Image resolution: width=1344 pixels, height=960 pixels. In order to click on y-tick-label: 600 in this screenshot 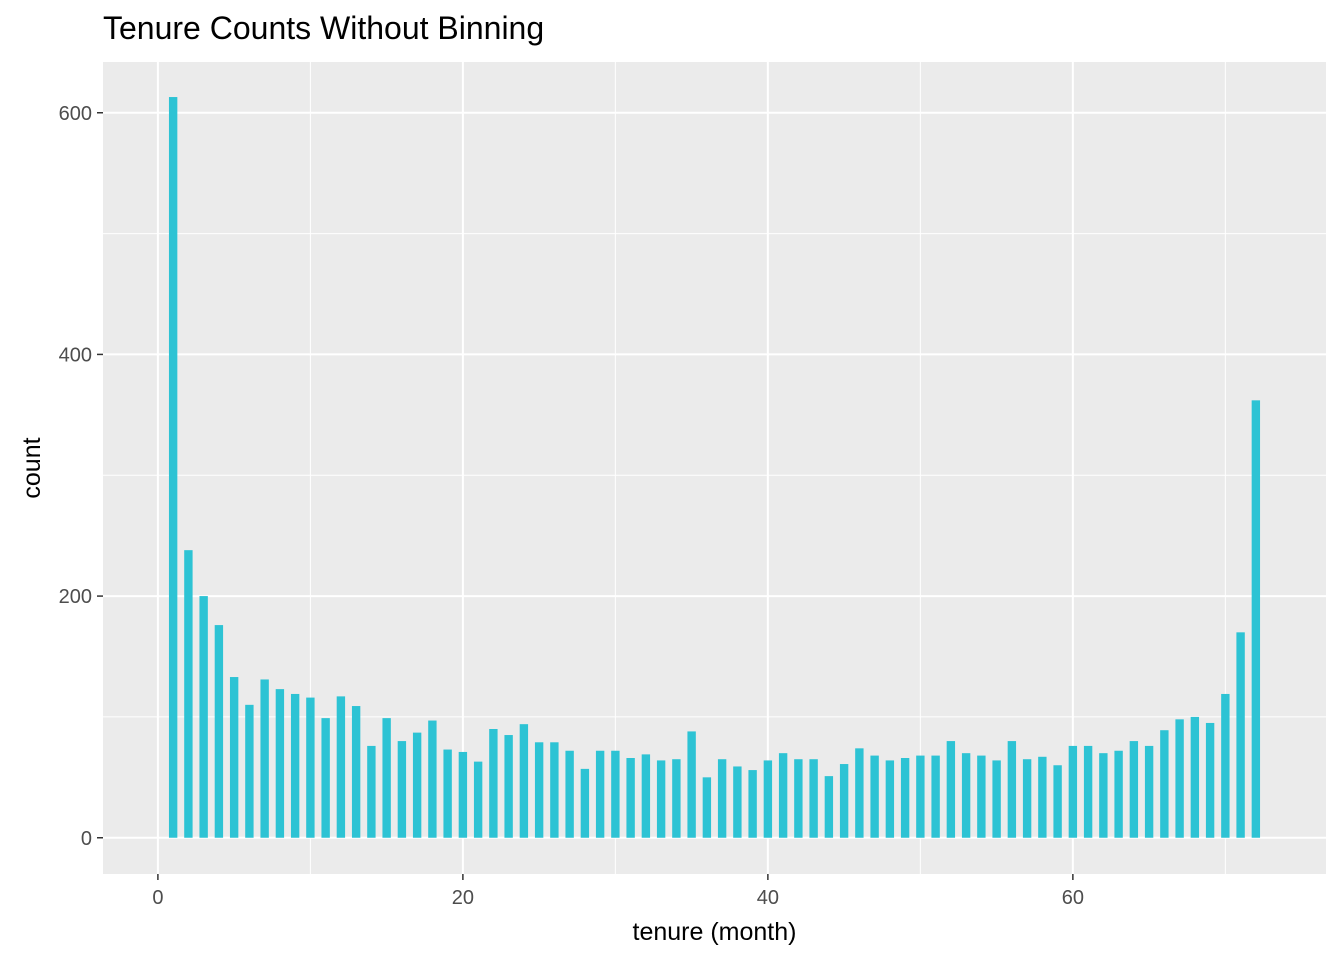, I will do `click(75, 114)`.